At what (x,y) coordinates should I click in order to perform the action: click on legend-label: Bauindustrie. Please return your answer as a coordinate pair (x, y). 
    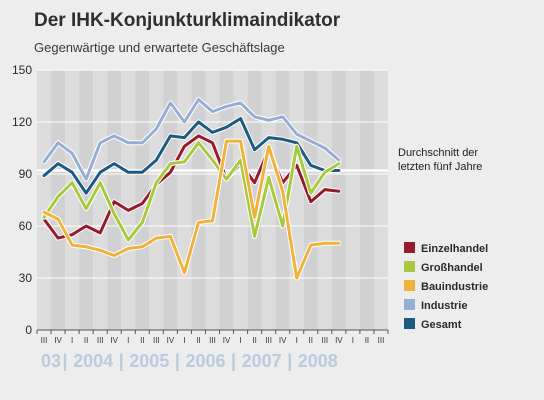
    Looking at the image, I should click on (454, 287).